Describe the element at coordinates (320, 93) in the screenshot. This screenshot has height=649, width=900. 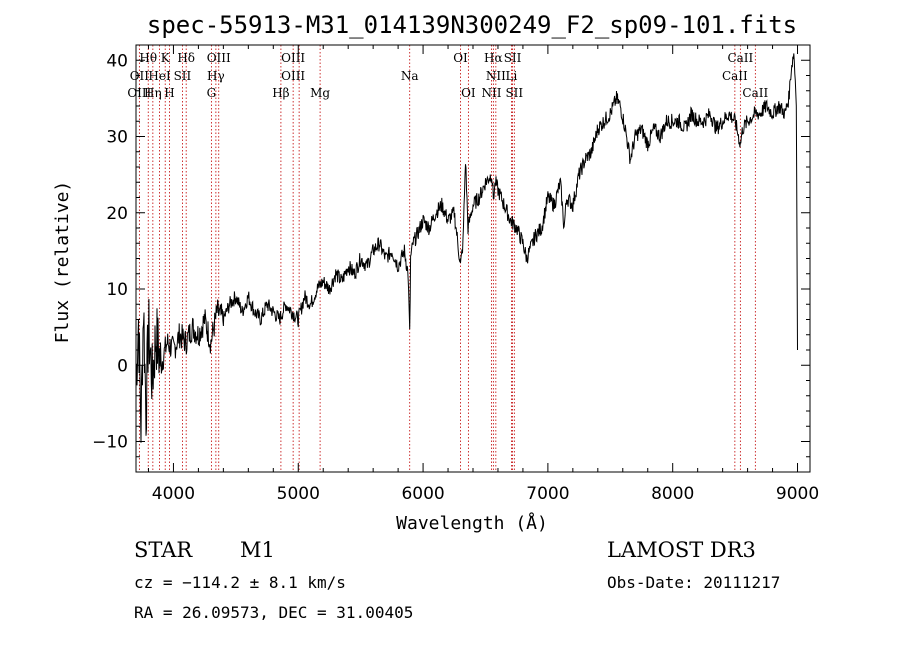
I see `line-label: Mg` at that location.